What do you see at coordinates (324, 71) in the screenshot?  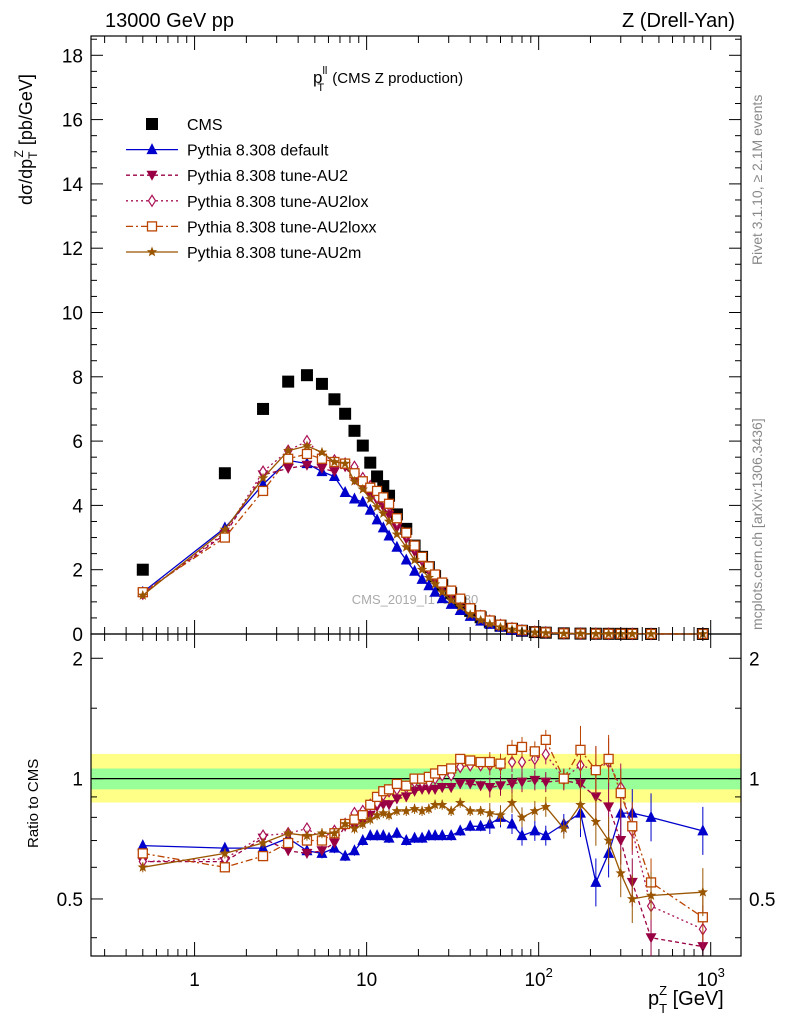 I see `plot-title-sup: ll` at bounding box center [324, 71].